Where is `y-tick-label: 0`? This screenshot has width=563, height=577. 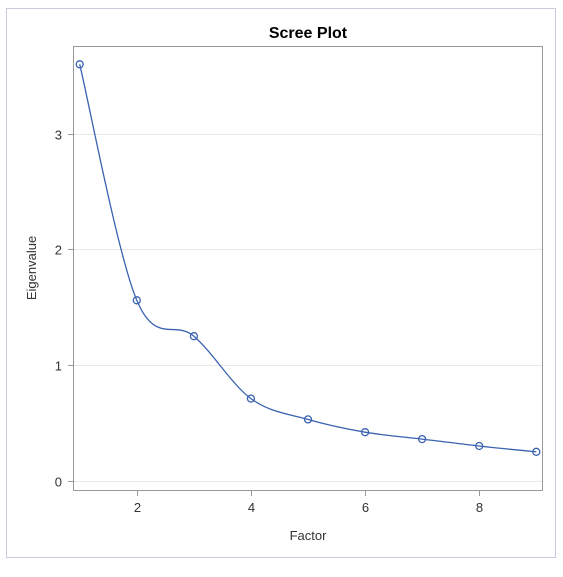 y-tick-label: 0 is located at coordinates (58, 482).